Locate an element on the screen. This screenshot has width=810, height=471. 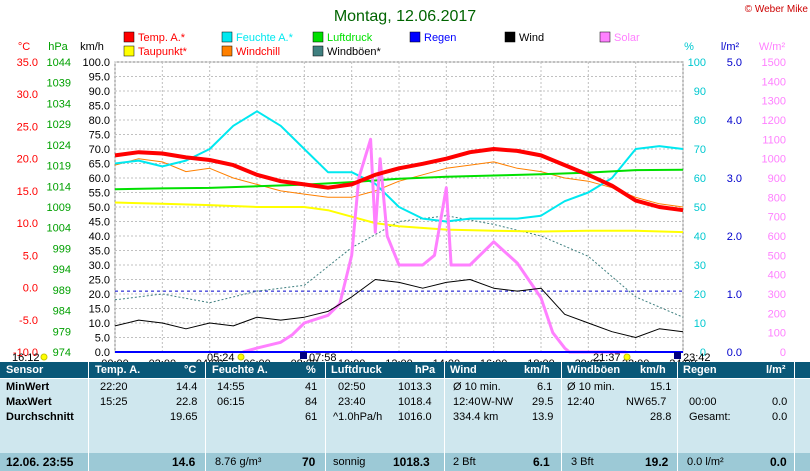
avg-rain: 0.0 is located at coordinates (780, 417).